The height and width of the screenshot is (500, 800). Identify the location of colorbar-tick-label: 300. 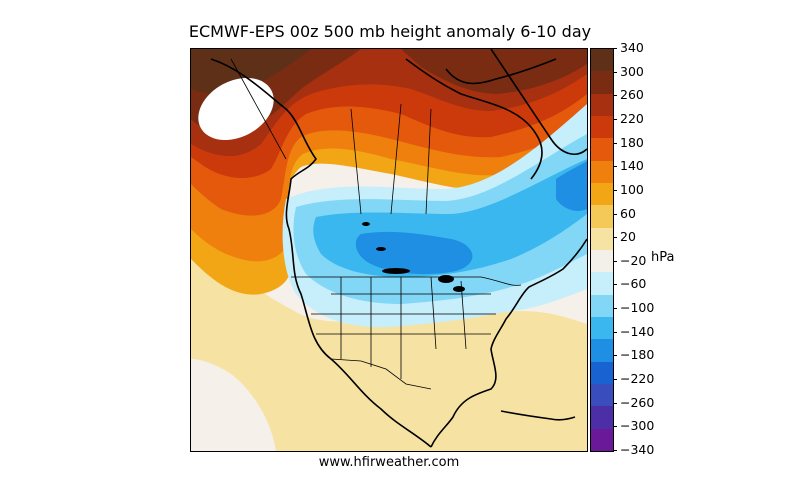
(643, 71).